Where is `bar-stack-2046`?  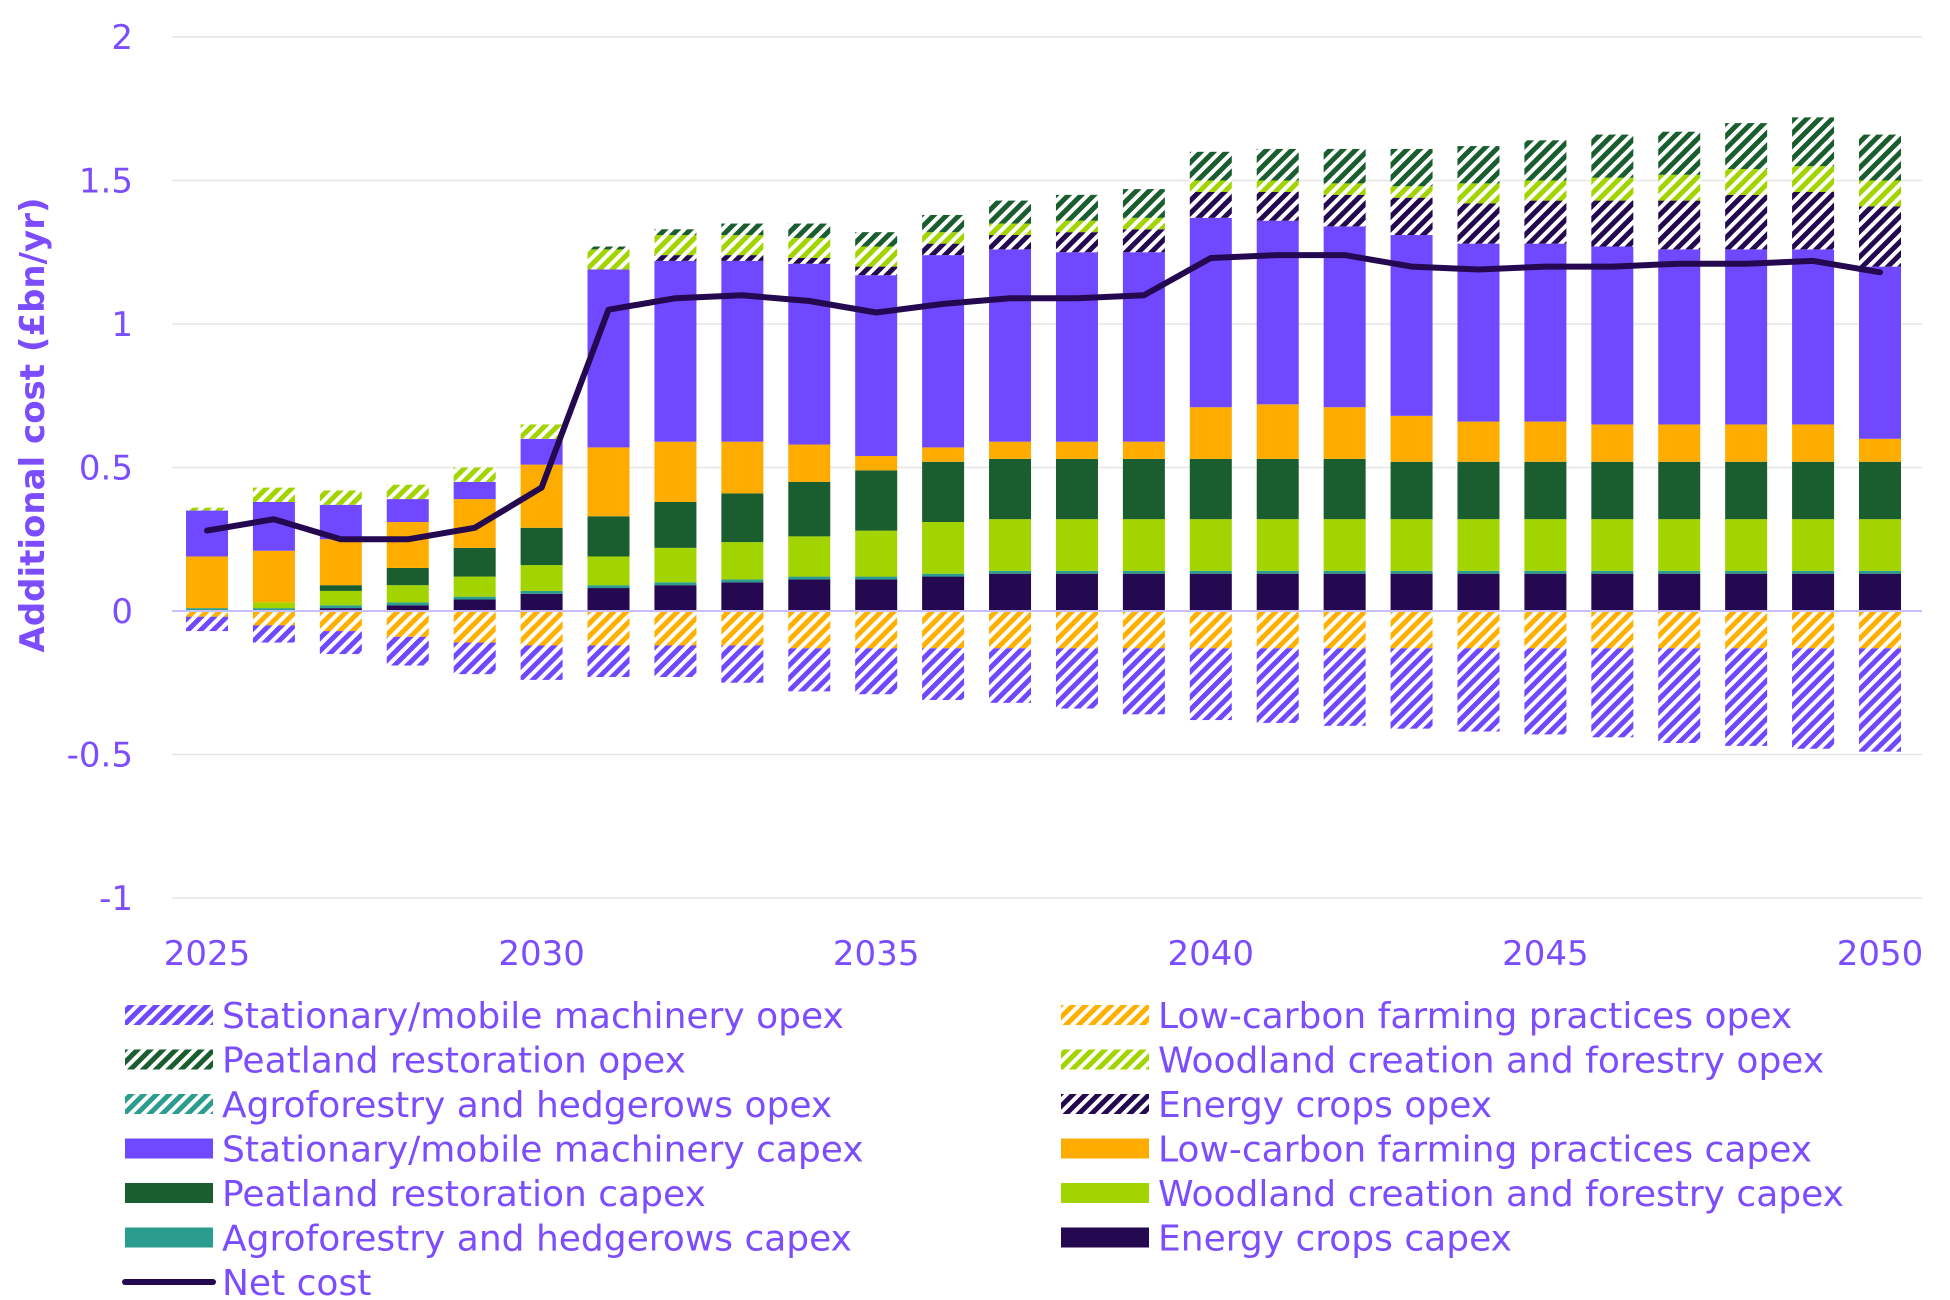 bar-stack-2046 is located at coordinates (1612, 436).